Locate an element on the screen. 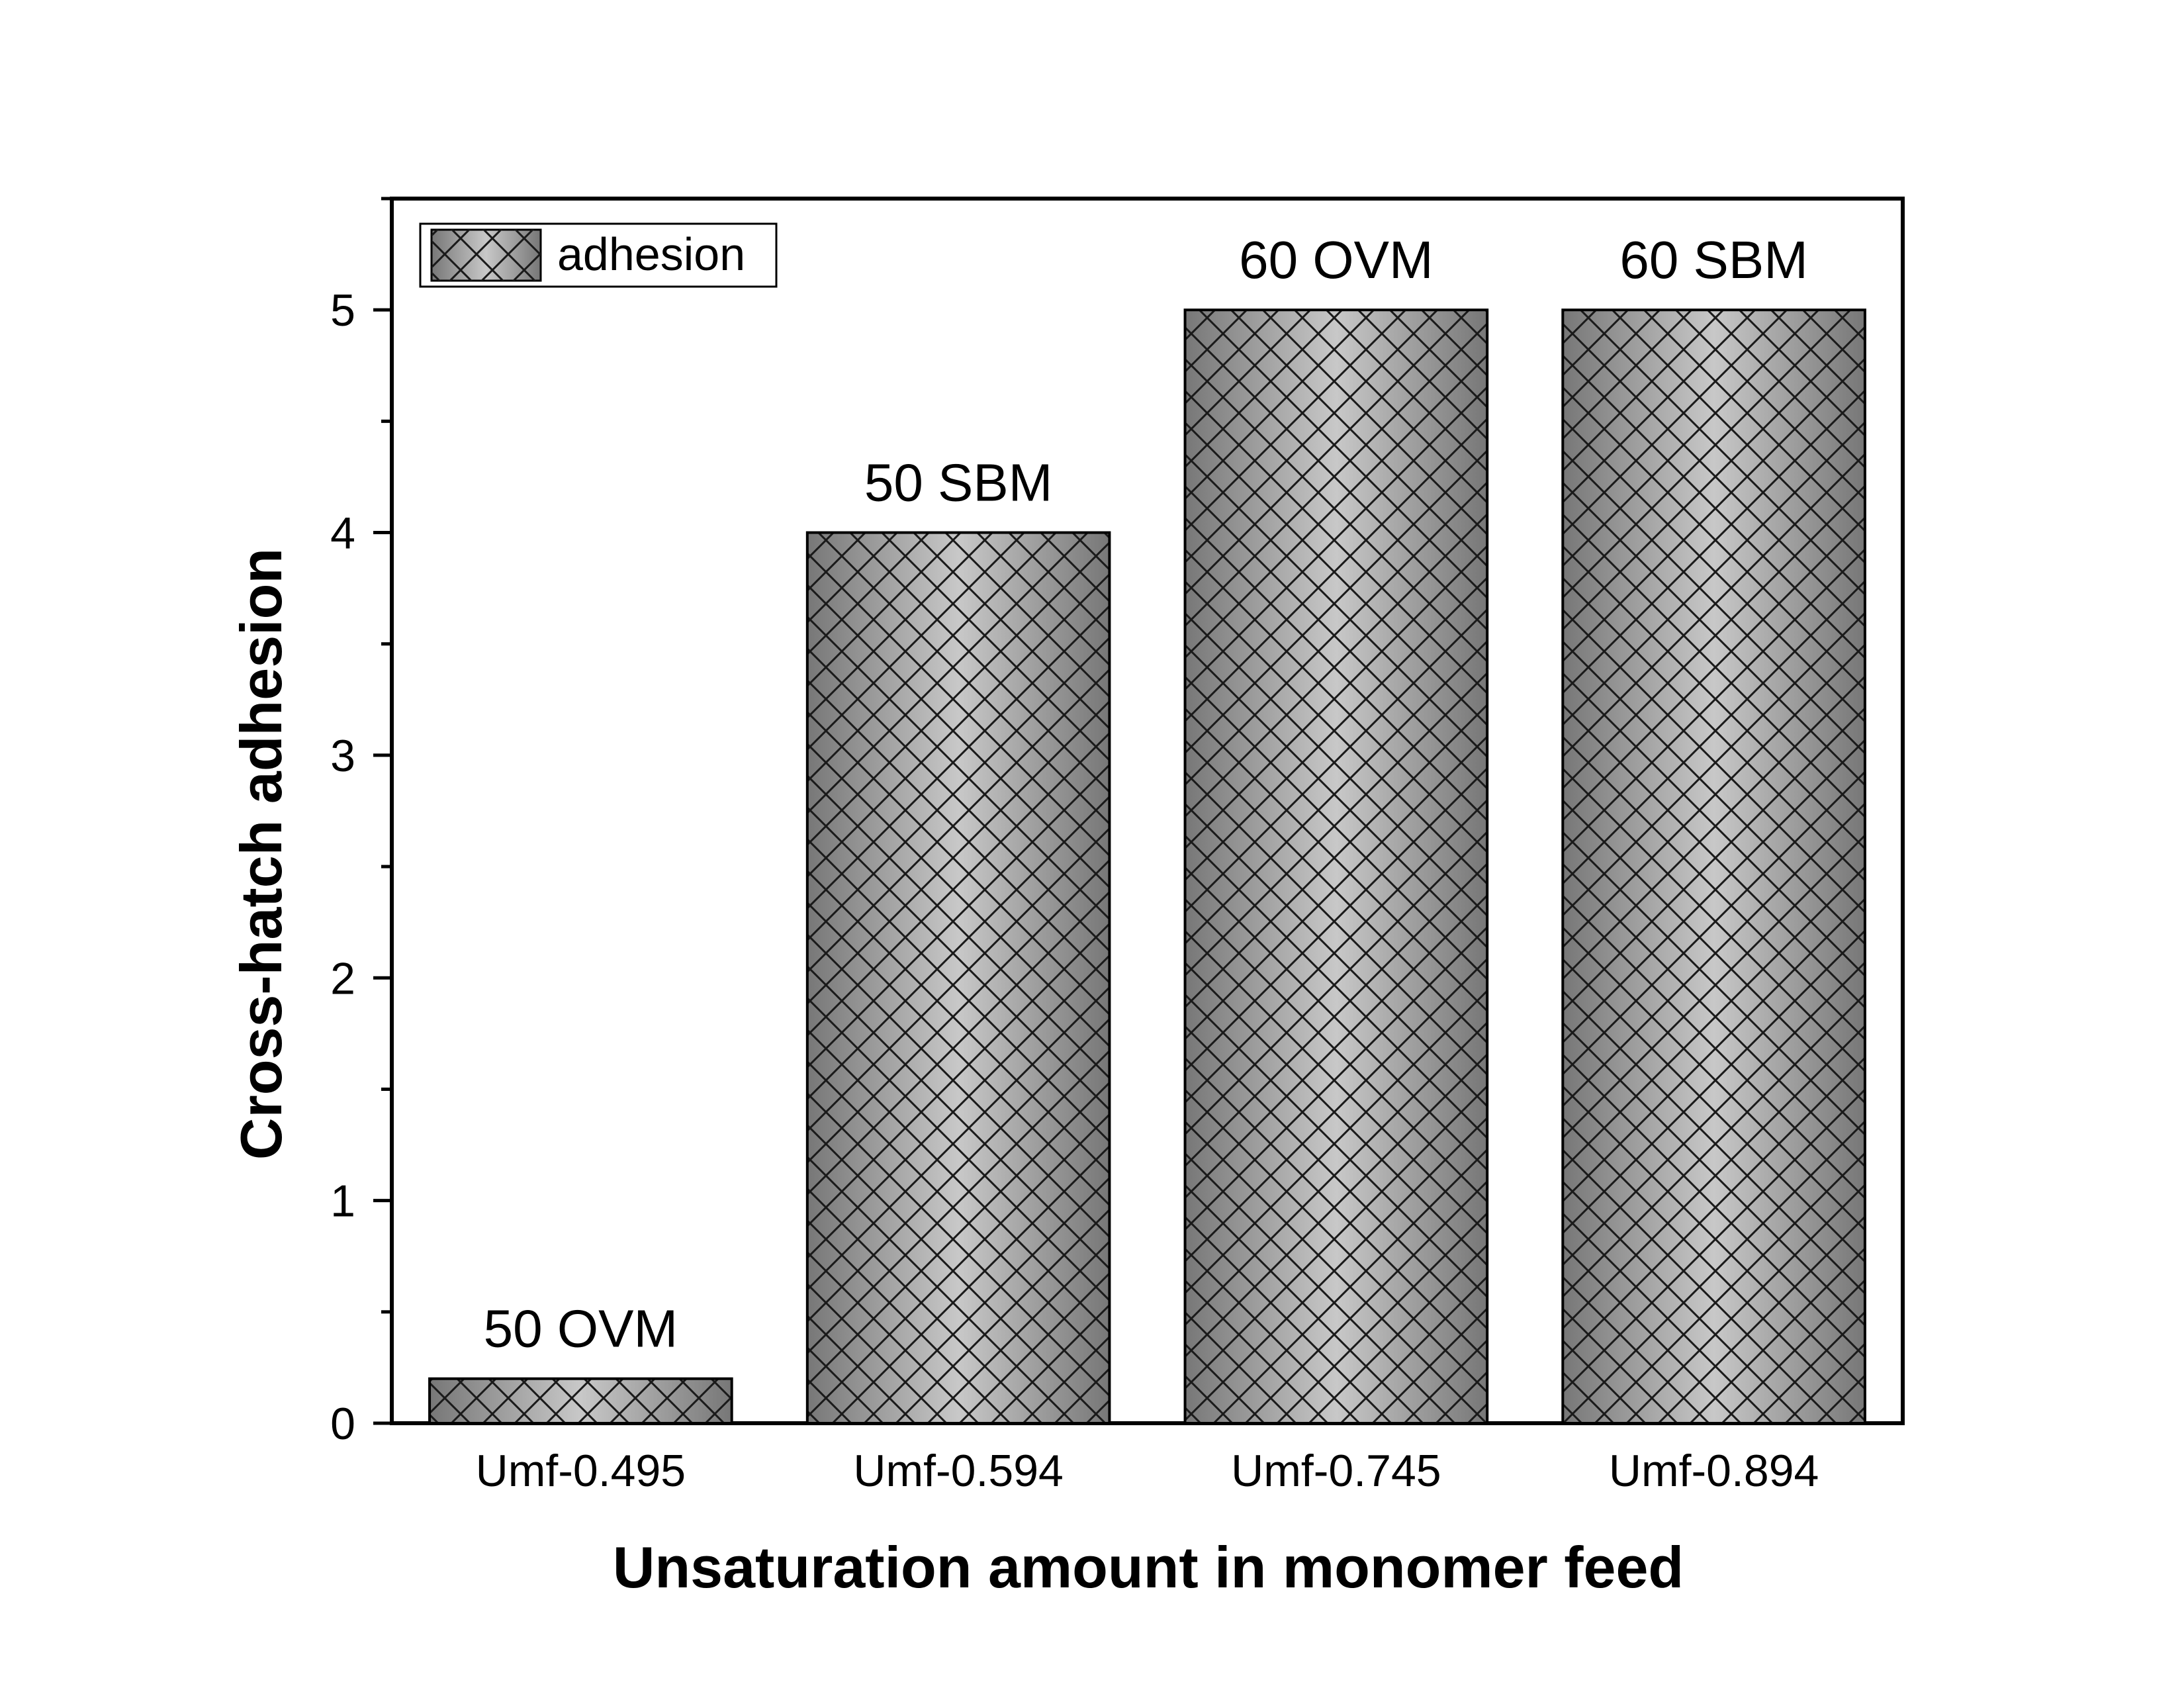  x-axis-title: Unsaturation amount in monomer feed is located at coordinates (1149, 1567).